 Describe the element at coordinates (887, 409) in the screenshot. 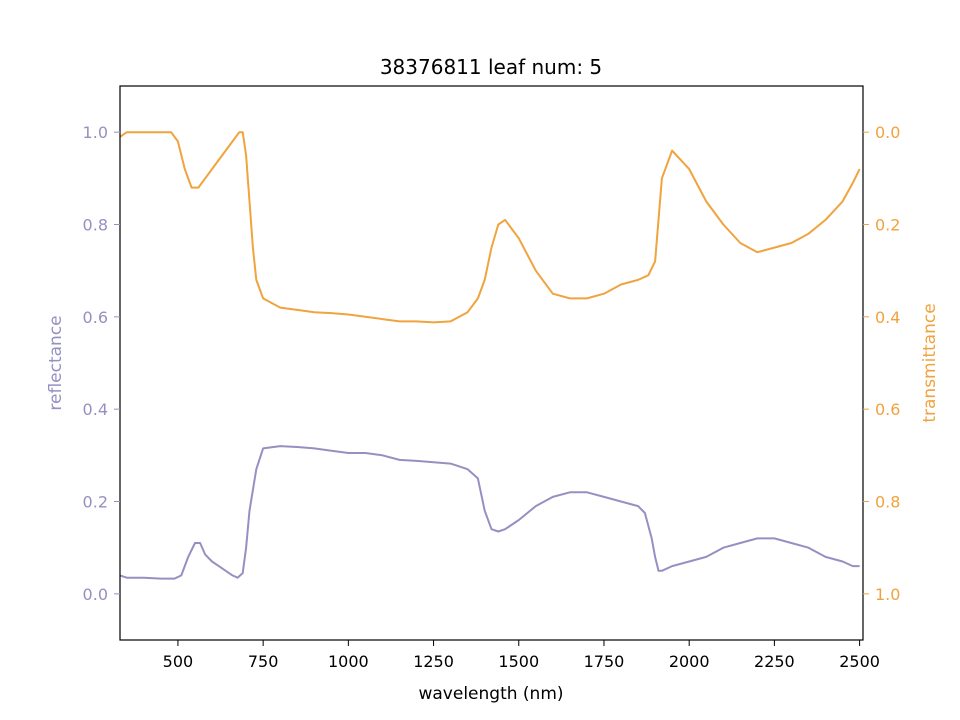

I see `y-right-tick-label: 0.6` at that location.